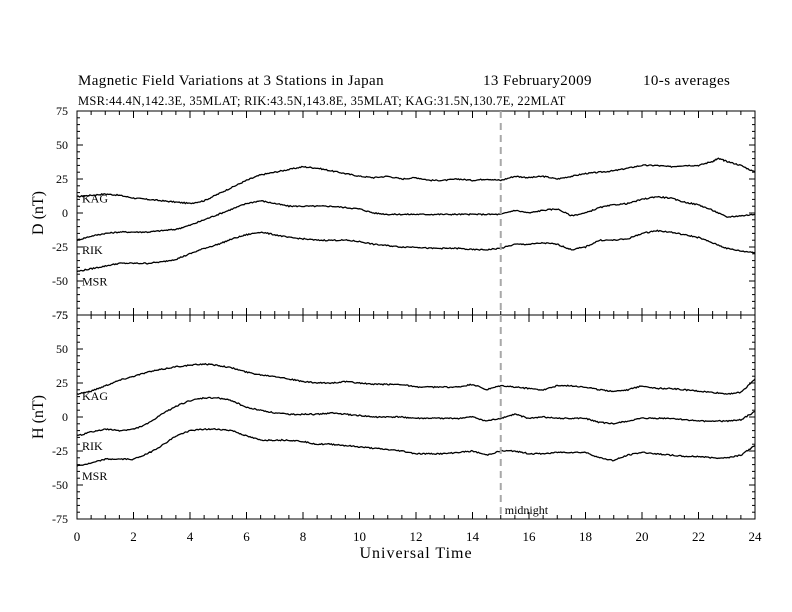  I want to click on h-ytick-label: -25, so click(60, 451).